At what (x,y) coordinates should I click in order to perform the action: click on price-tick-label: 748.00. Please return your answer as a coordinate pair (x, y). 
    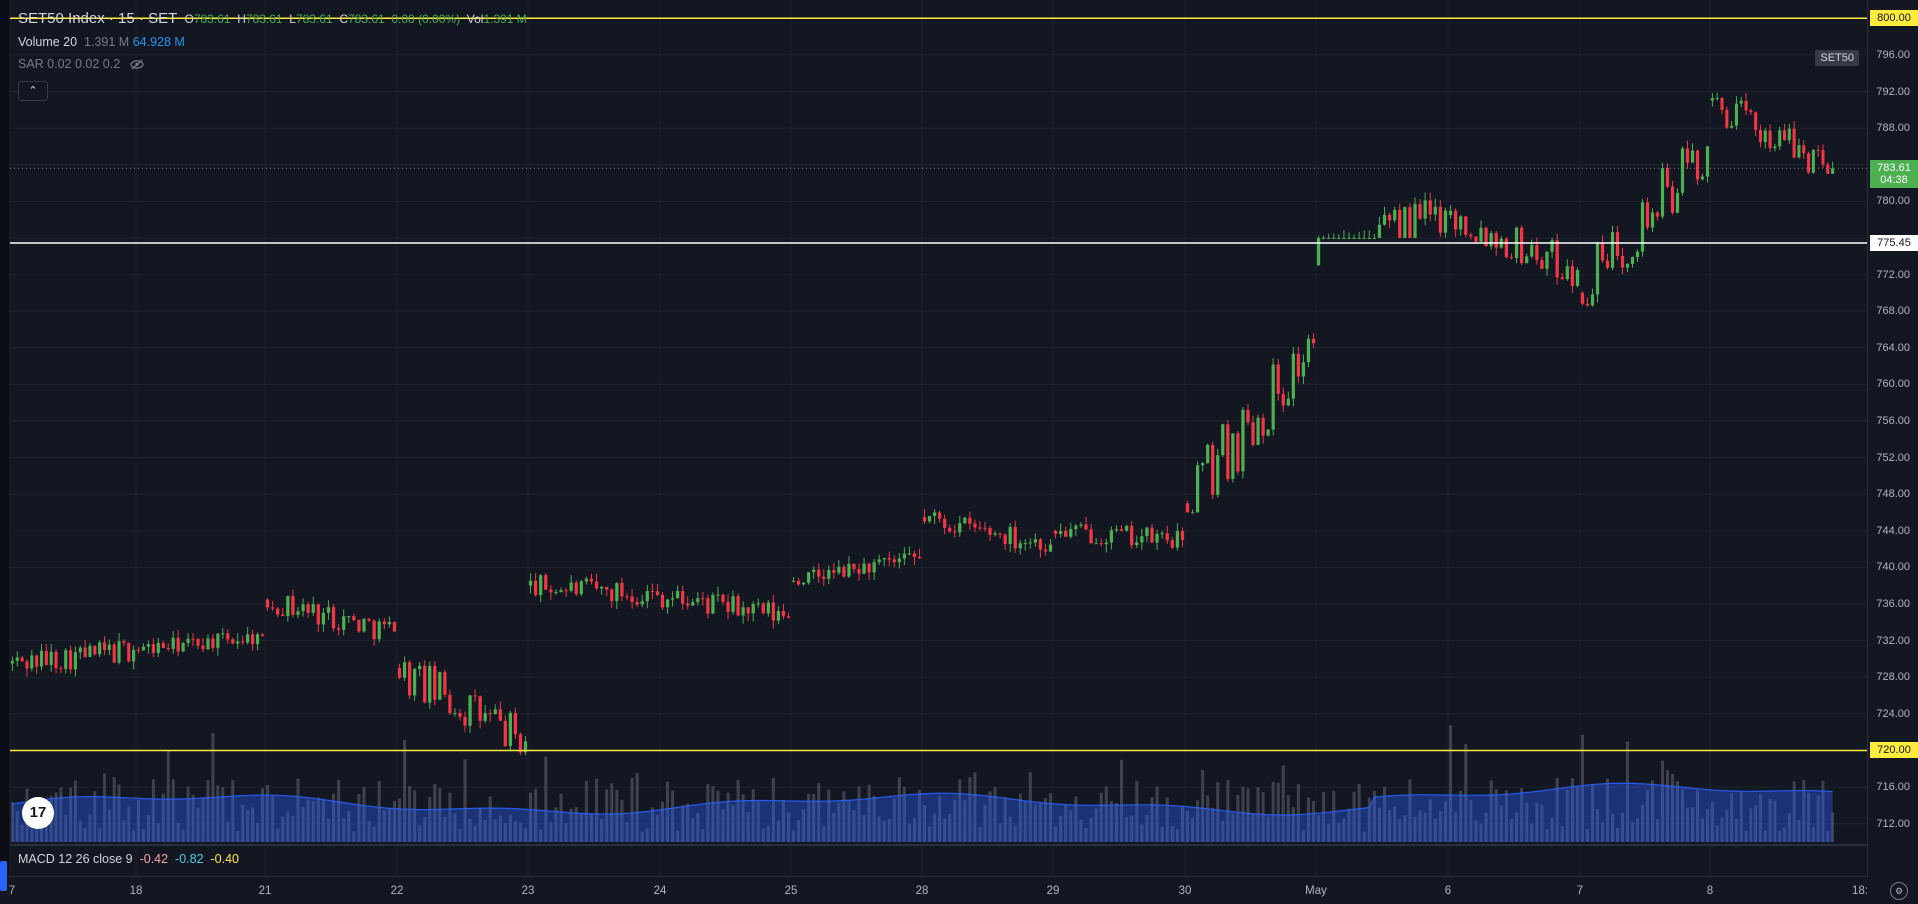
    Looking at the image, I should click on (1893, 494).